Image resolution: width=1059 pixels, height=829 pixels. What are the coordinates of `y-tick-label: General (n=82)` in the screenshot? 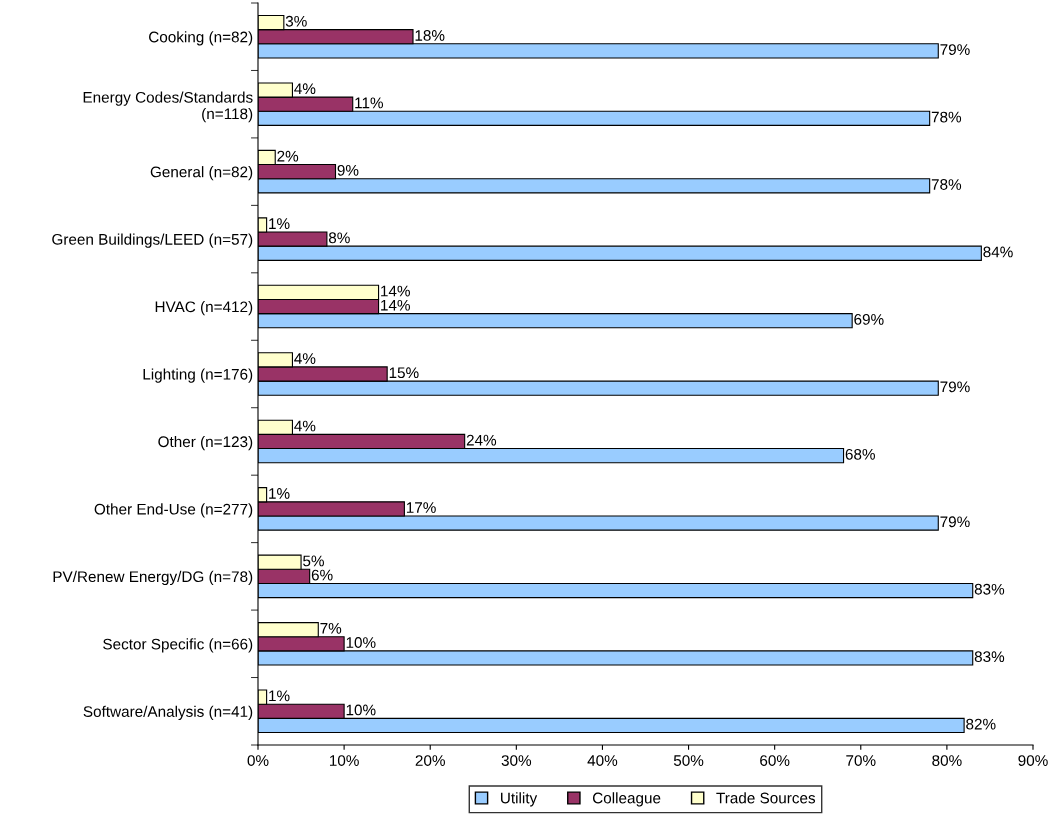 It's located at (201, 173).